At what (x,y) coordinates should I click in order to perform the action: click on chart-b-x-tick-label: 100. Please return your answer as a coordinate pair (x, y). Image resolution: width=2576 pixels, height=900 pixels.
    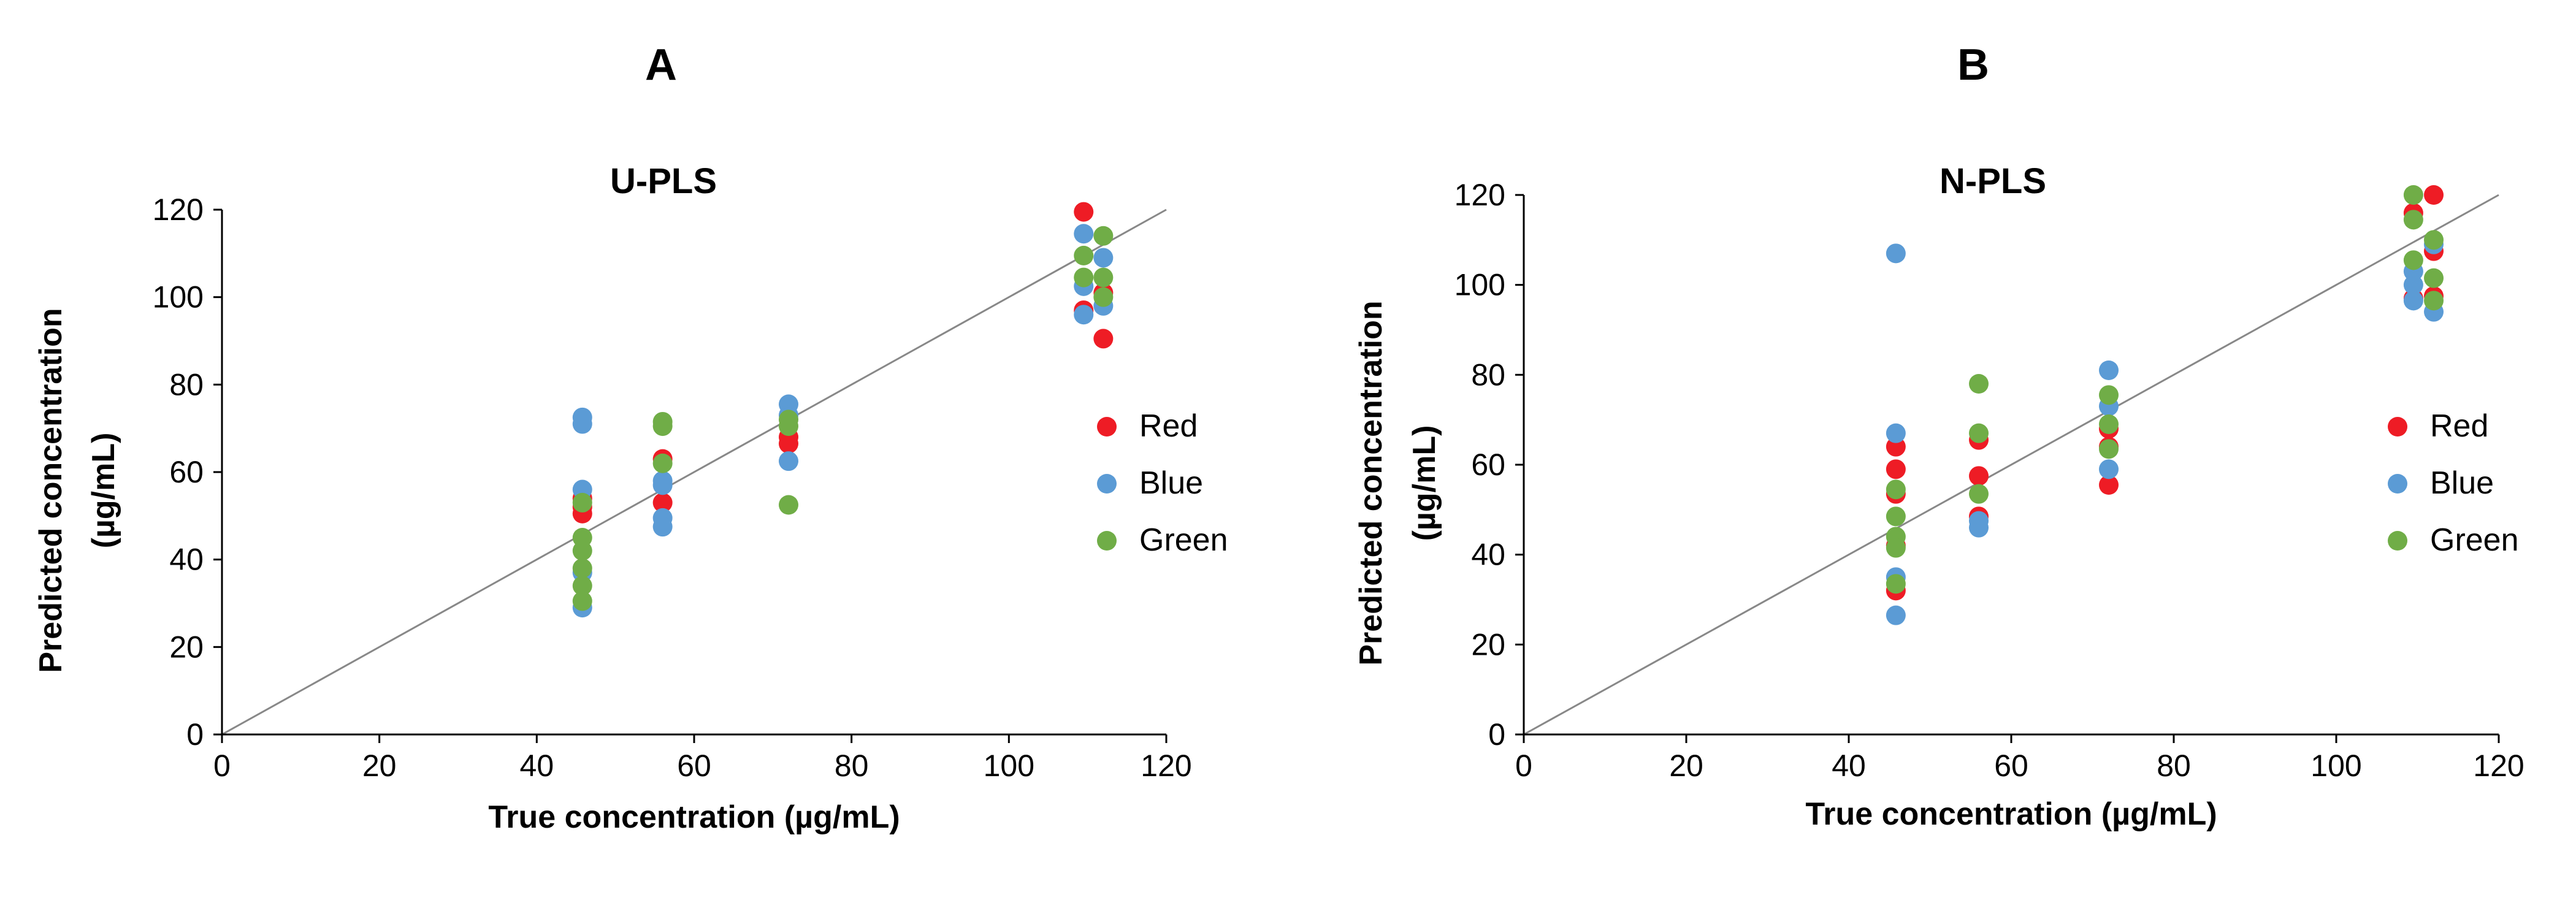
    Looking at the image, I should click on (2335, 766).